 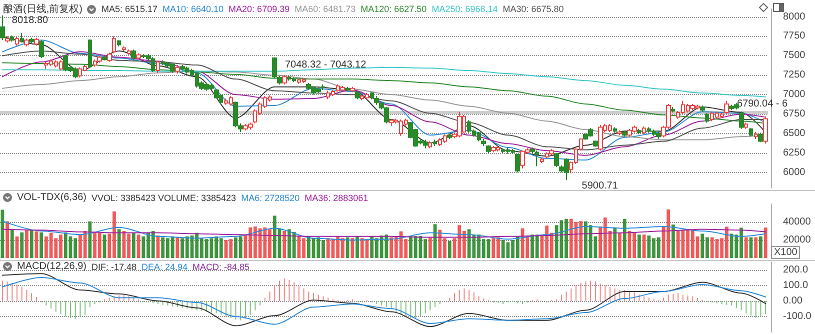 What do you see at coordinates (795, 285) in the screenshot?
I see `y-tick-label: 100.0` at bounding box center [795, 285].